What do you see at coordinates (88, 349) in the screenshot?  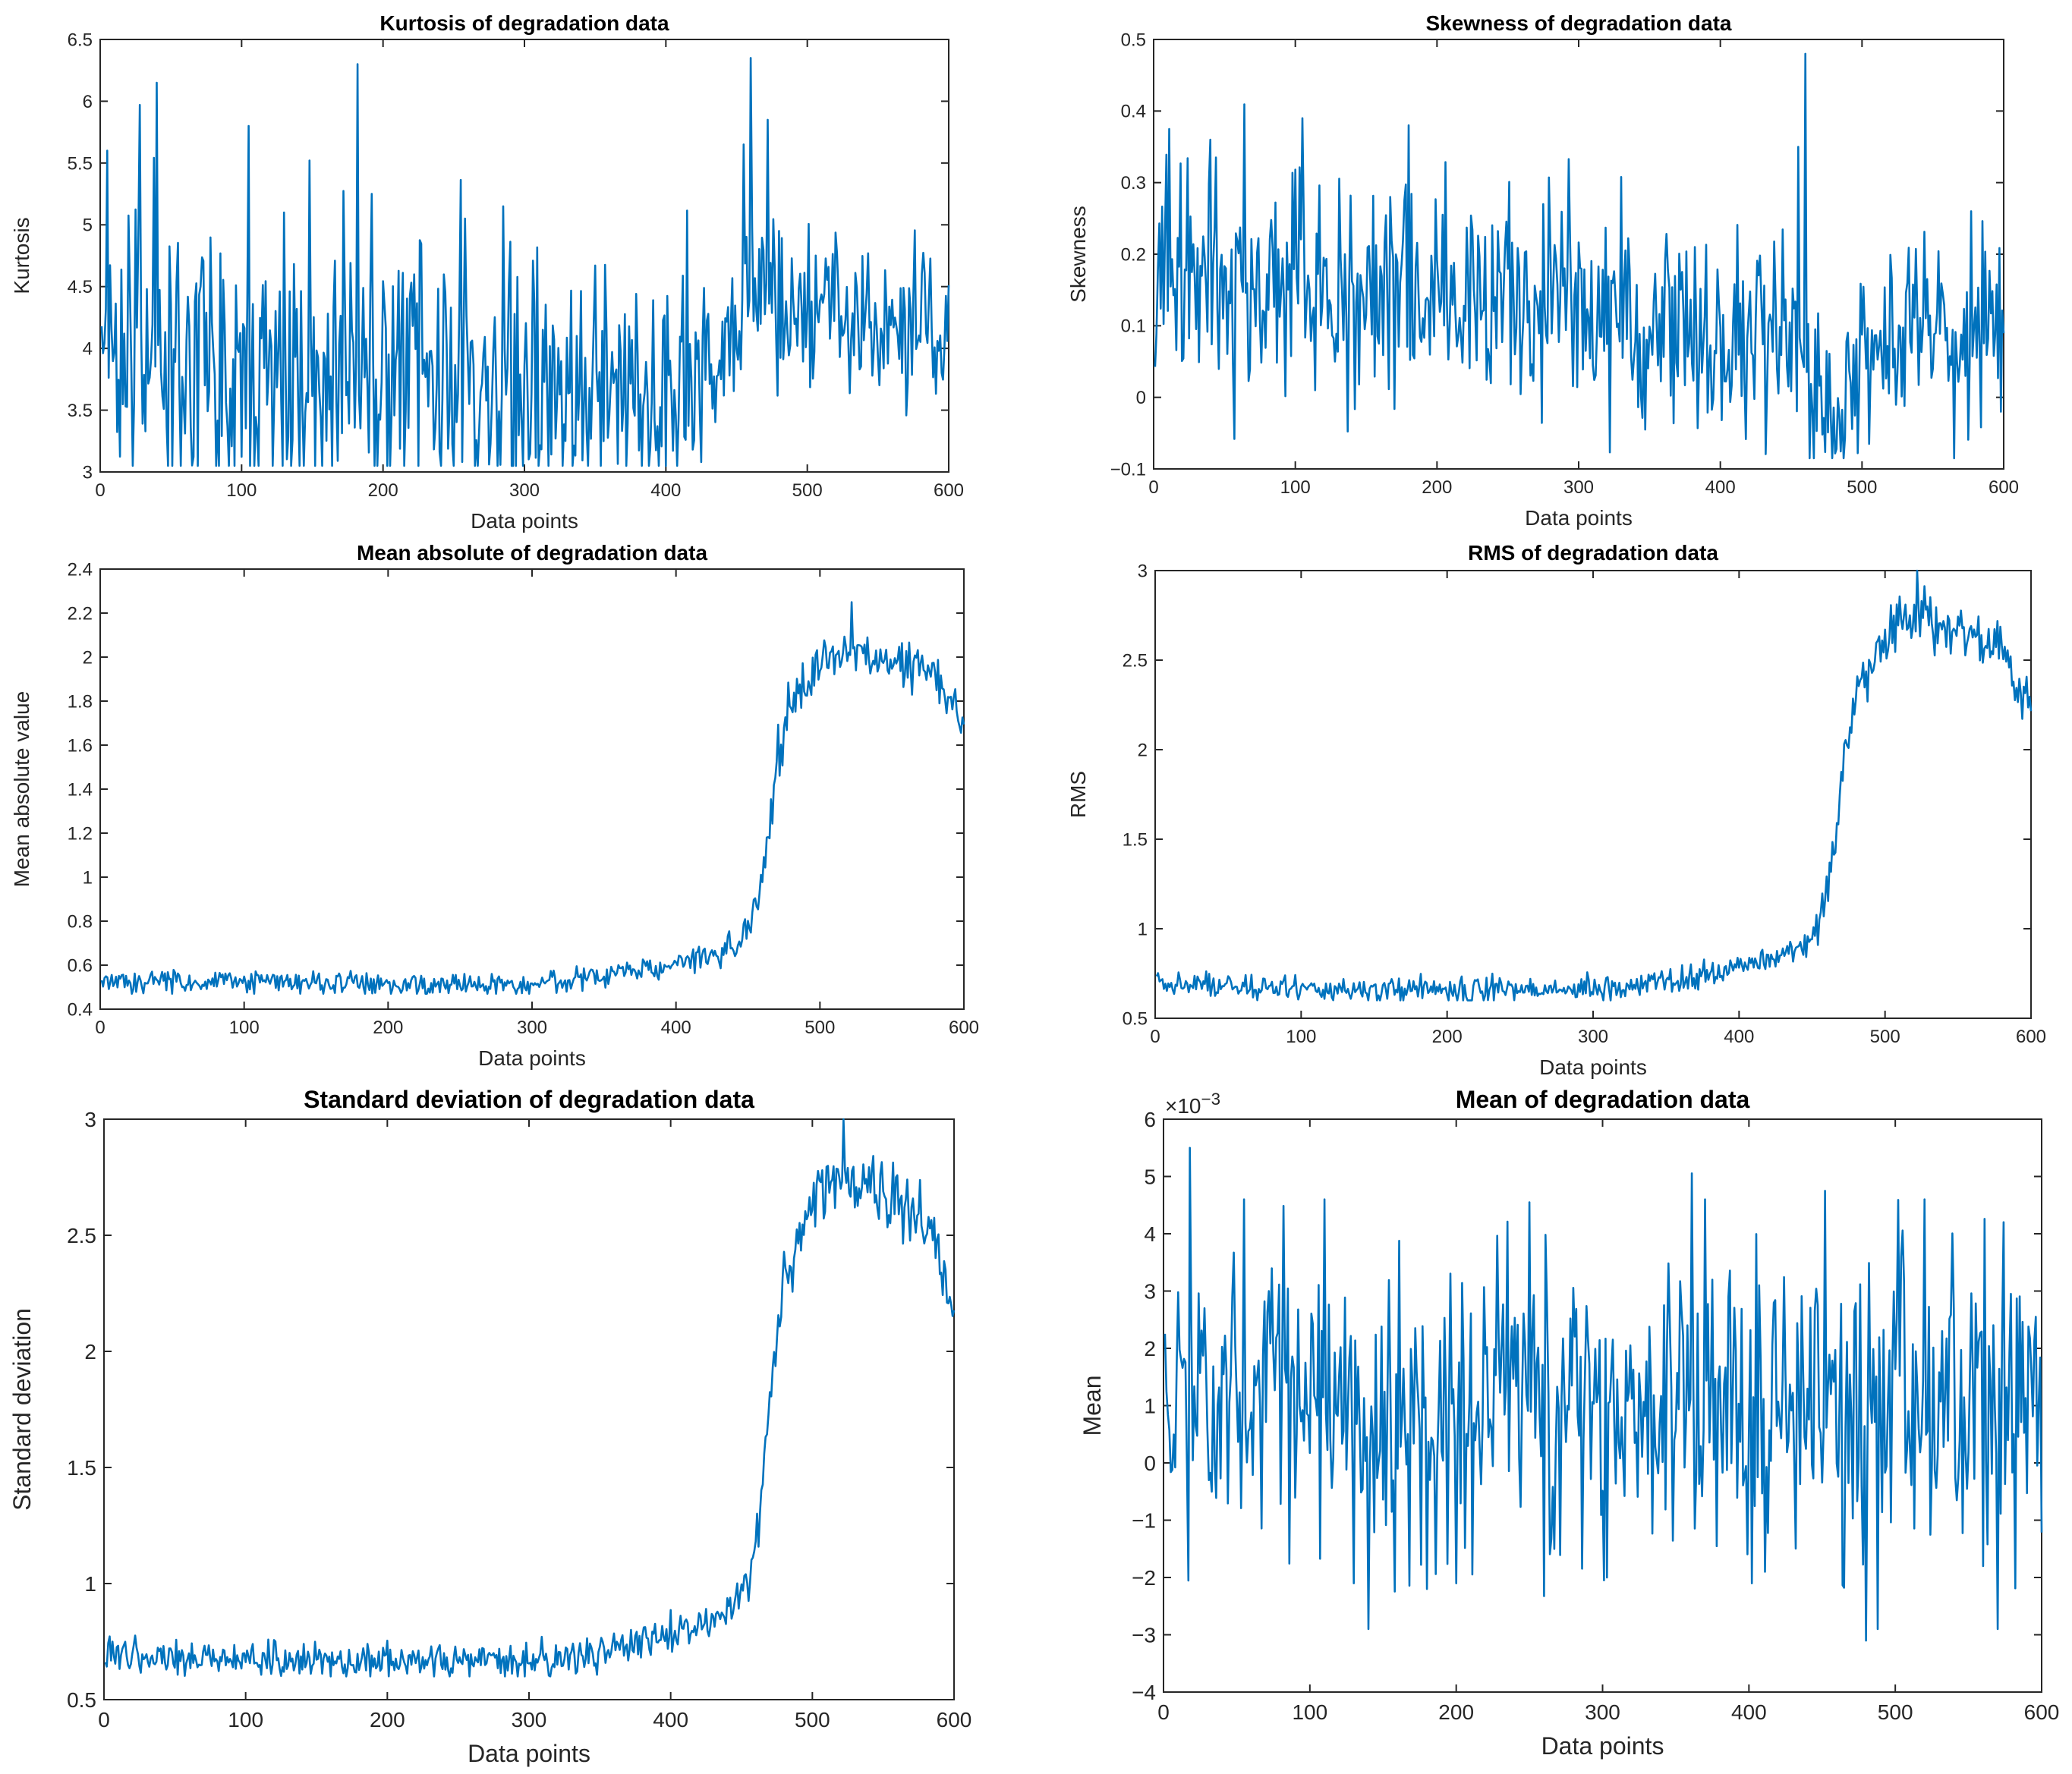 I see `y-tick-label: 4` at bounding box center [88, 349].